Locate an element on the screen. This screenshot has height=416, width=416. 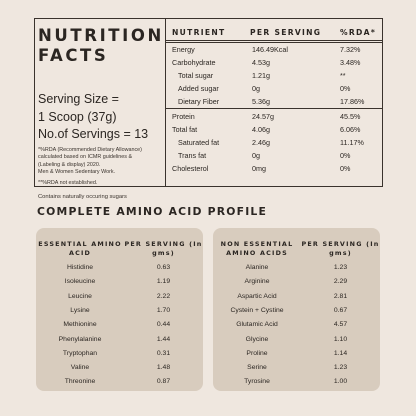
nutrient-name: Total sugar is located at coordinates (196, 75).